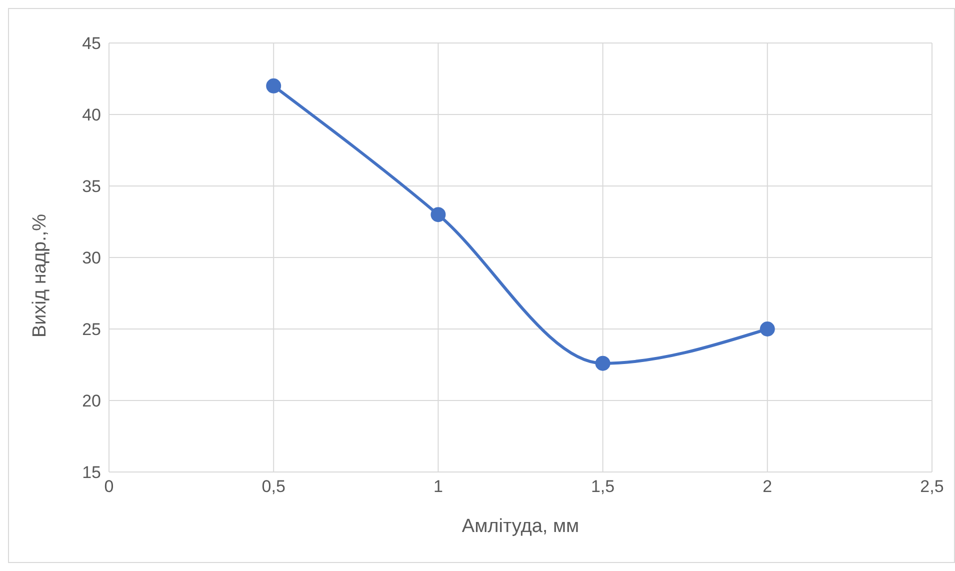  What do you see at coordinates (602, 486) in the screenshot?
I see `x-tick-label: 1,5` at bounding box center [602, 486].